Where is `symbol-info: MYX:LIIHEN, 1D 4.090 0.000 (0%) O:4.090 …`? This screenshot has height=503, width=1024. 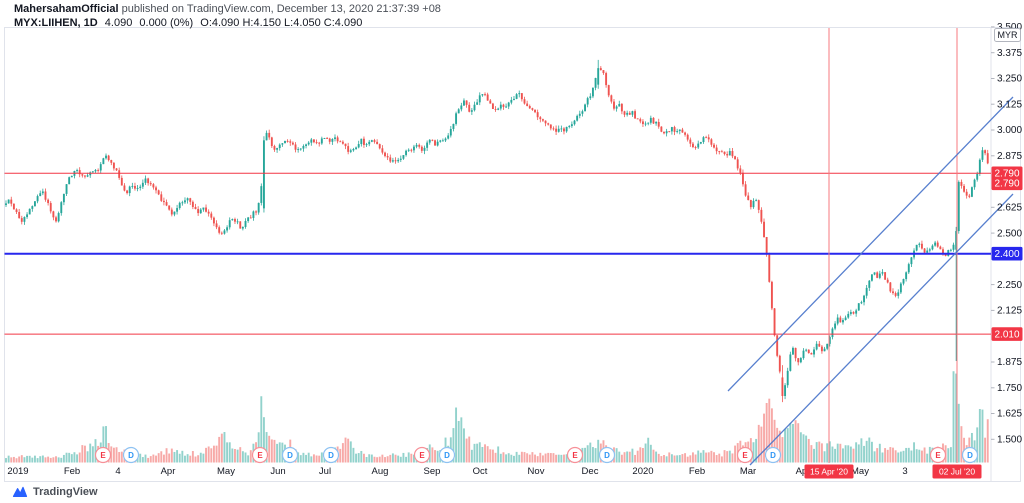
symbol-info: MYX:LIIHEN, 1D 4.090 0.000 (0%) O:4.090 … is located at coordinates (227, 23).